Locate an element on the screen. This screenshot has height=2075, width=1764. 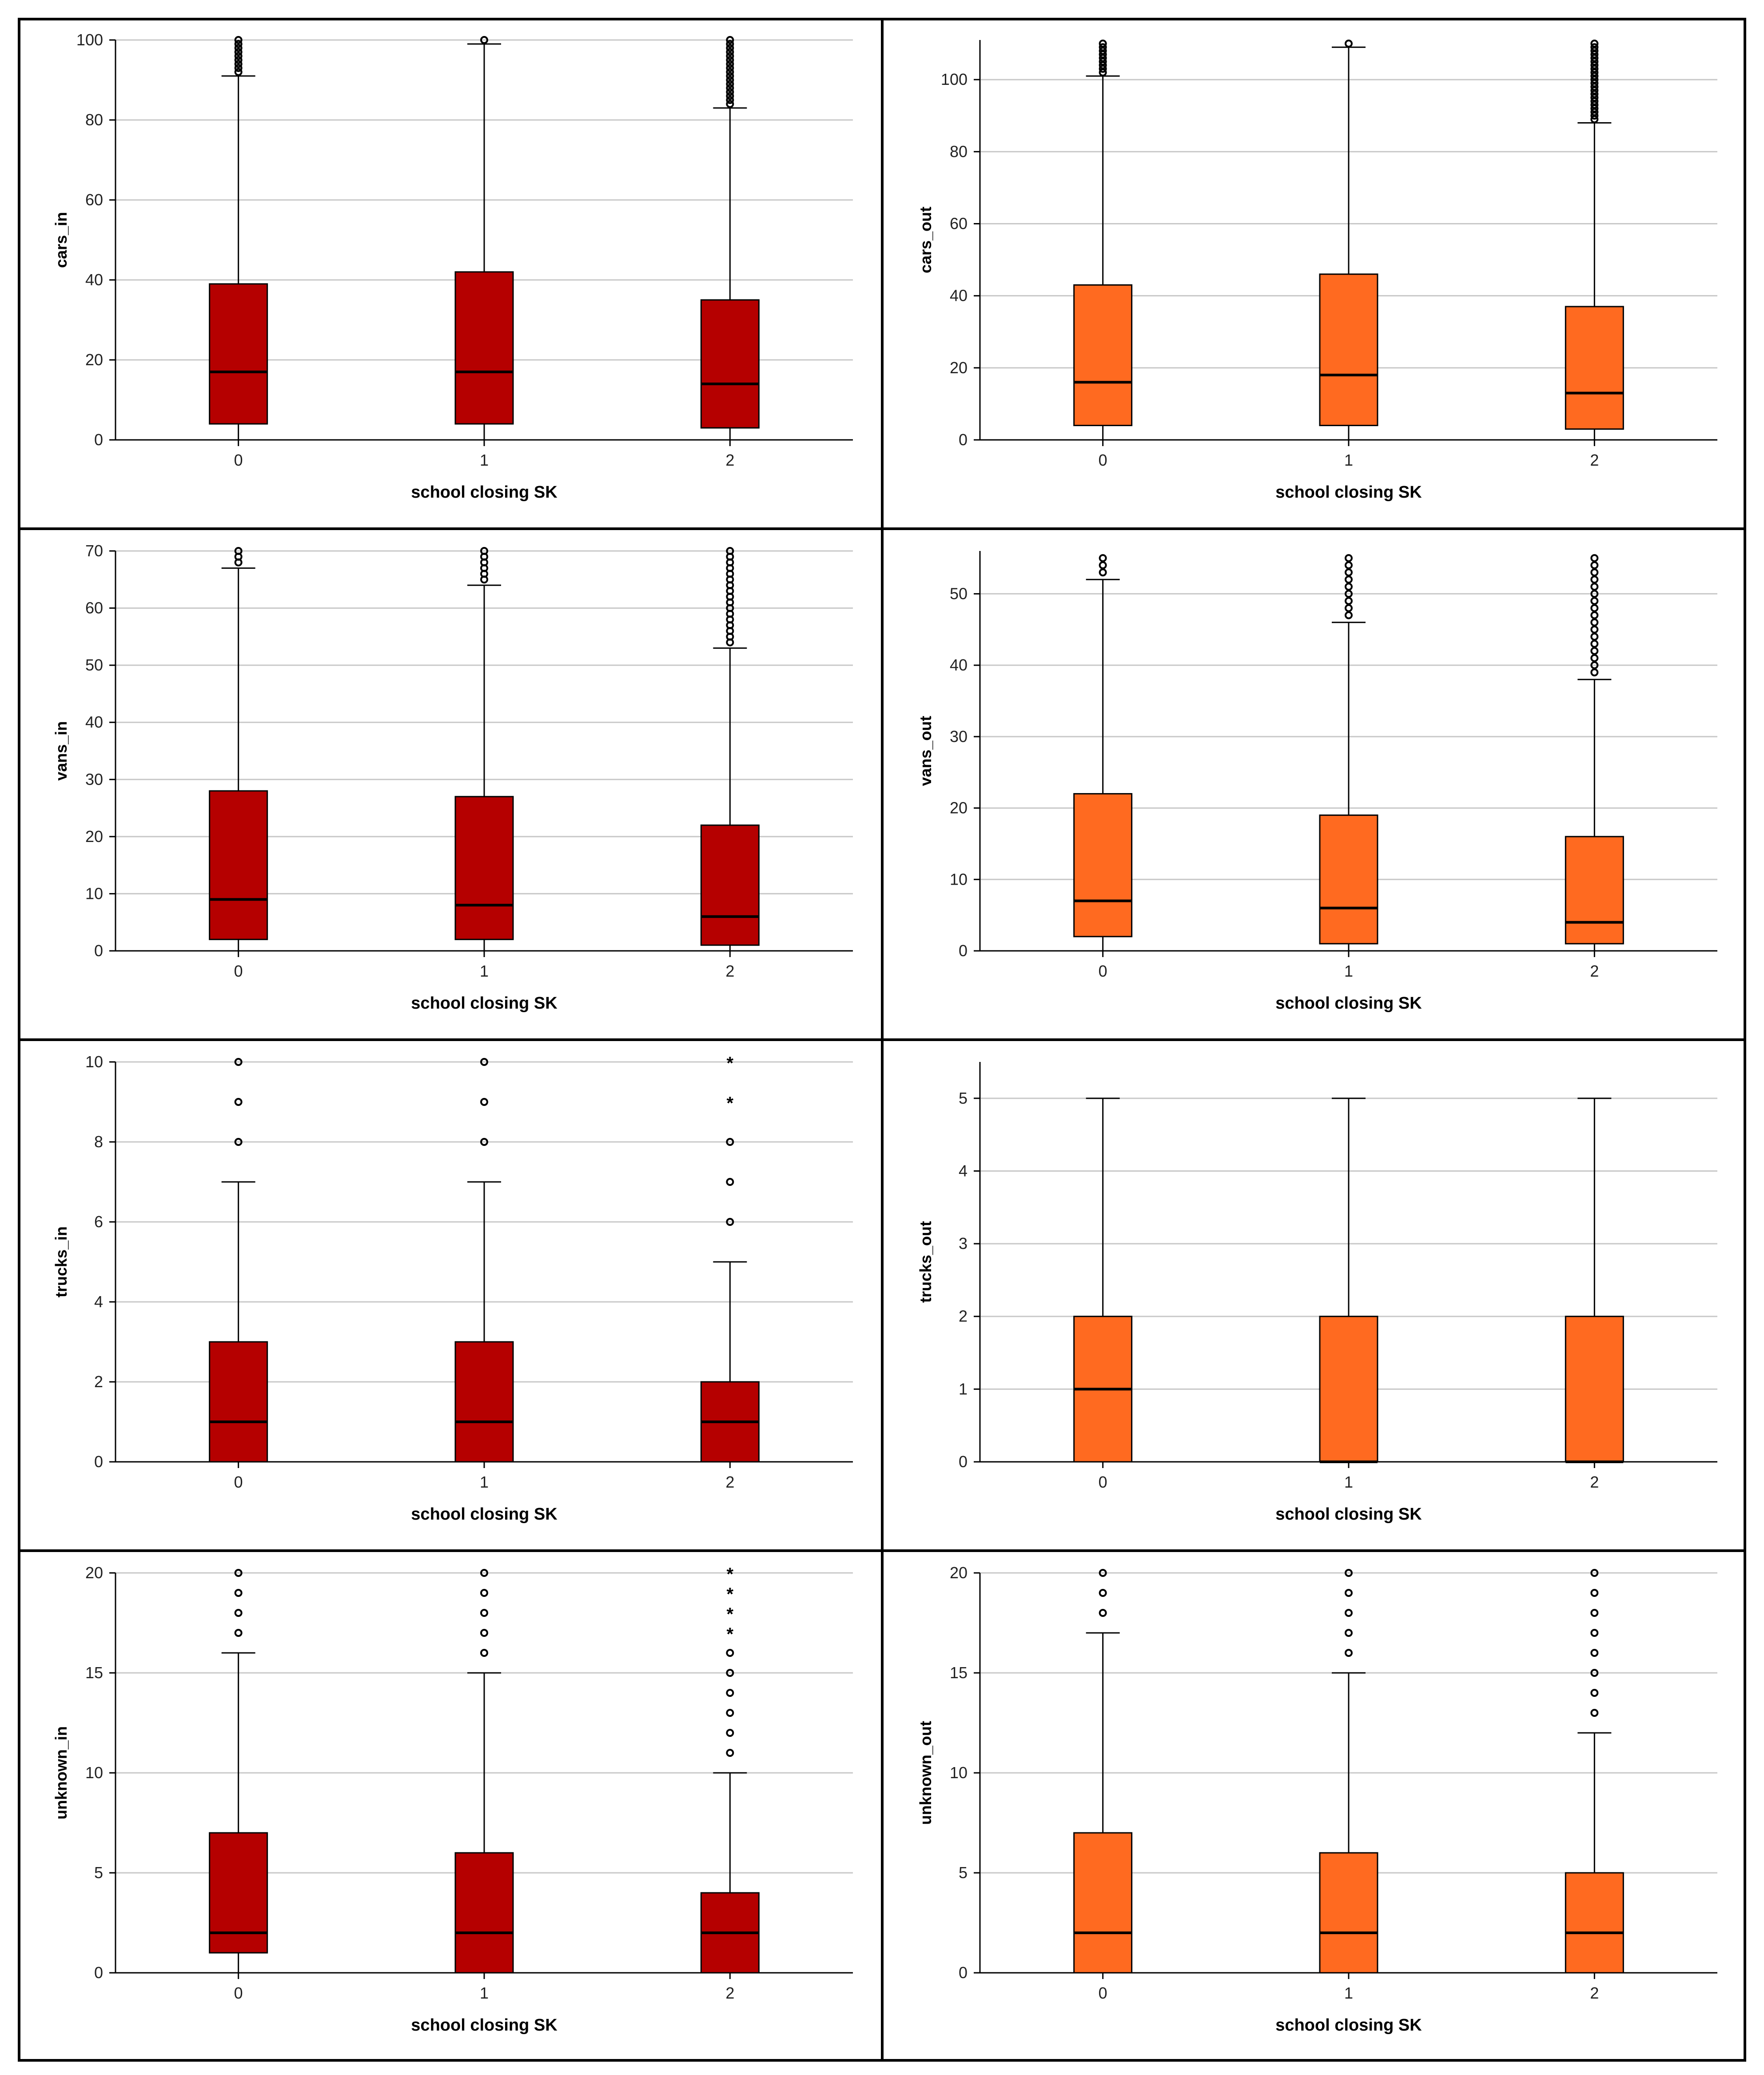
y-tick-label: 1 is located at coordinates (964, 1389).